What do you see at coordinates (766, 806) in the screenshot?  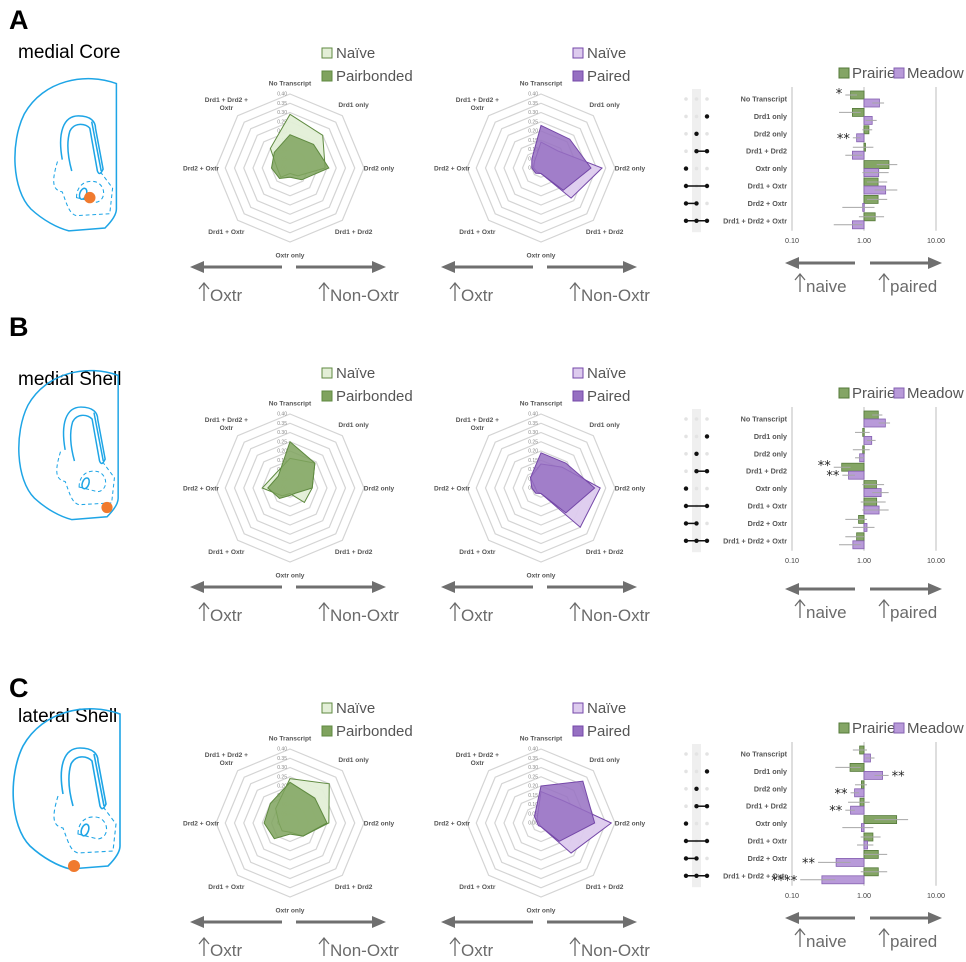 I see `bar-category-label: Drd1 + Drd2` at bounding box center [766, 806].